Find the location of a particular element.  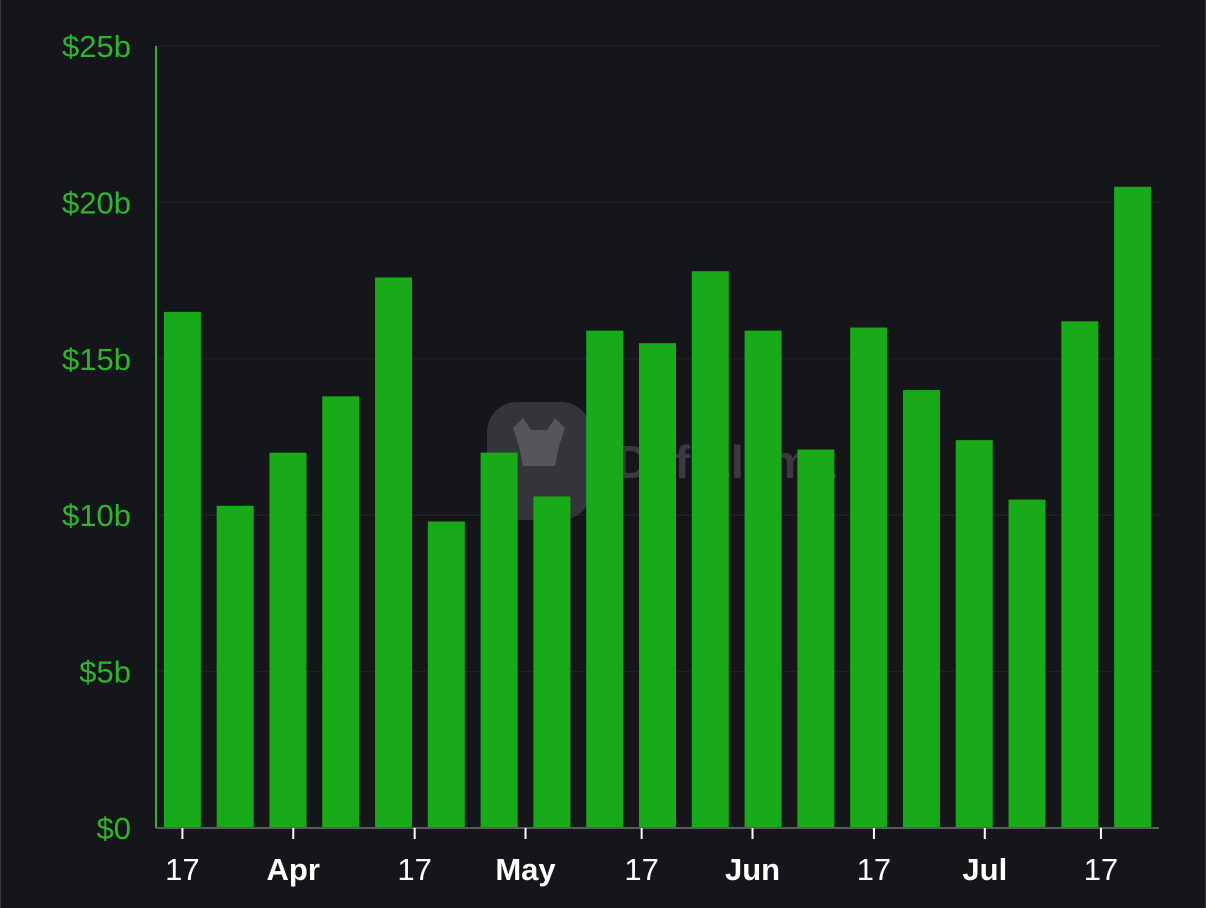

y-tick-label: $5b is located at coordinates (105, 672).